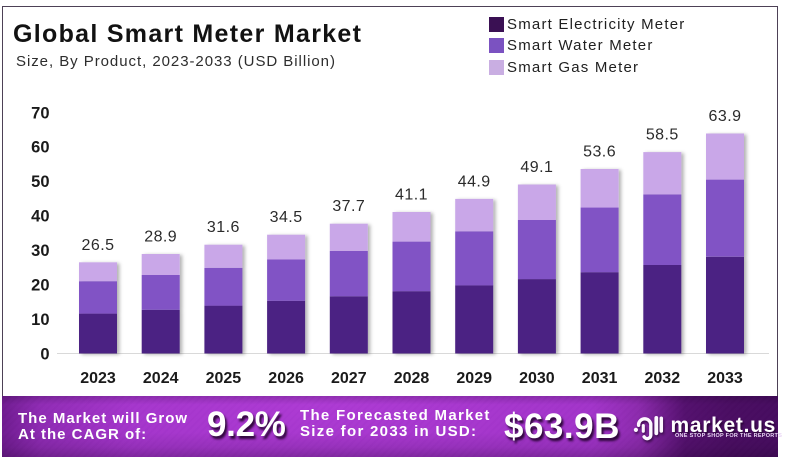  I want to click on svg-text: 2024, so click(161, 378).